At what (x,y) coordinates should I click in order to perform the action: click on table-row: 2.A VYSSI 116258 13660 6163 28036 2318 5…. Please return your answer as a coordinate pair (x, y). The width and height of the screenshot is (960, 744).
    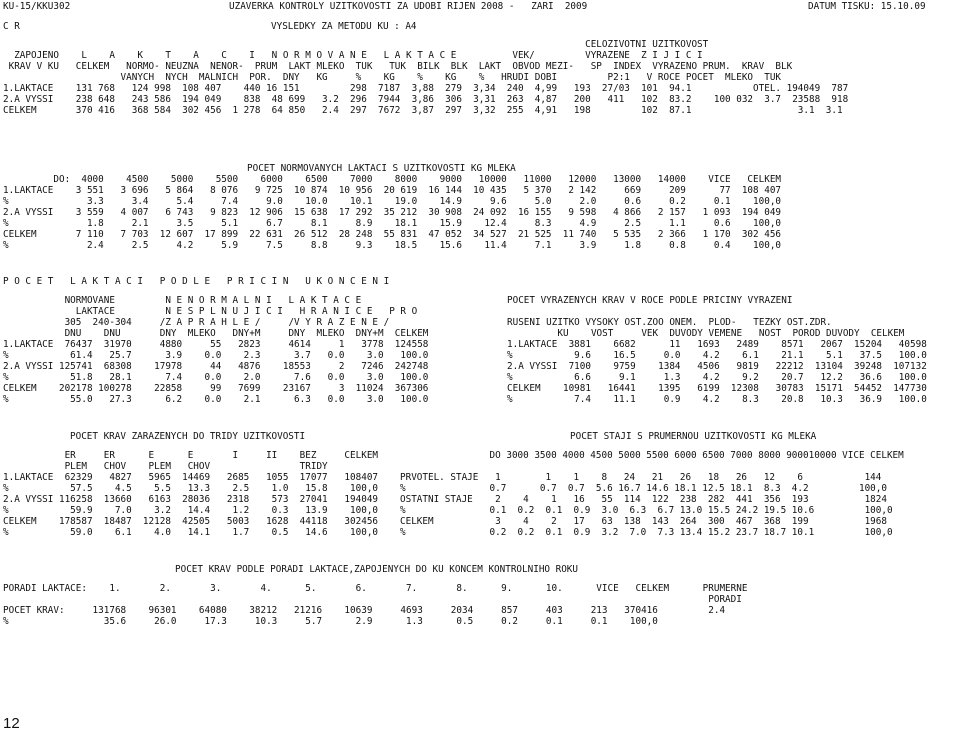
    Looking at the image, I should click on (191, 499).